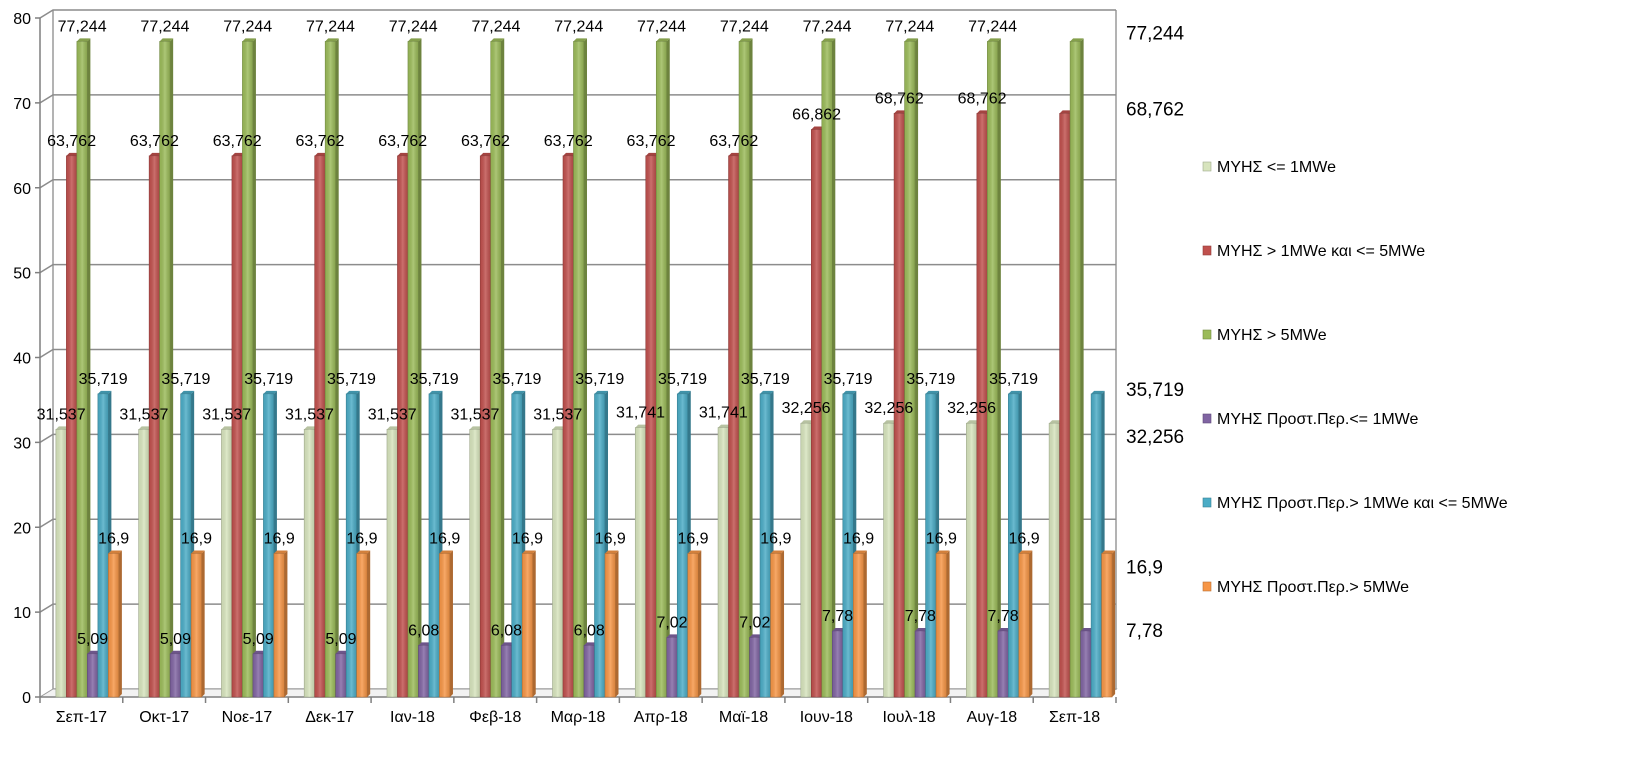 The width and height of the screenshot is (1631, 762). What do you see at coordinates (1310, 419) in the screenshot?
I see `legend-item: ΜΥΗΣ Προστ.Περ.<= 1MWe` at bounding box center [1310, 419].